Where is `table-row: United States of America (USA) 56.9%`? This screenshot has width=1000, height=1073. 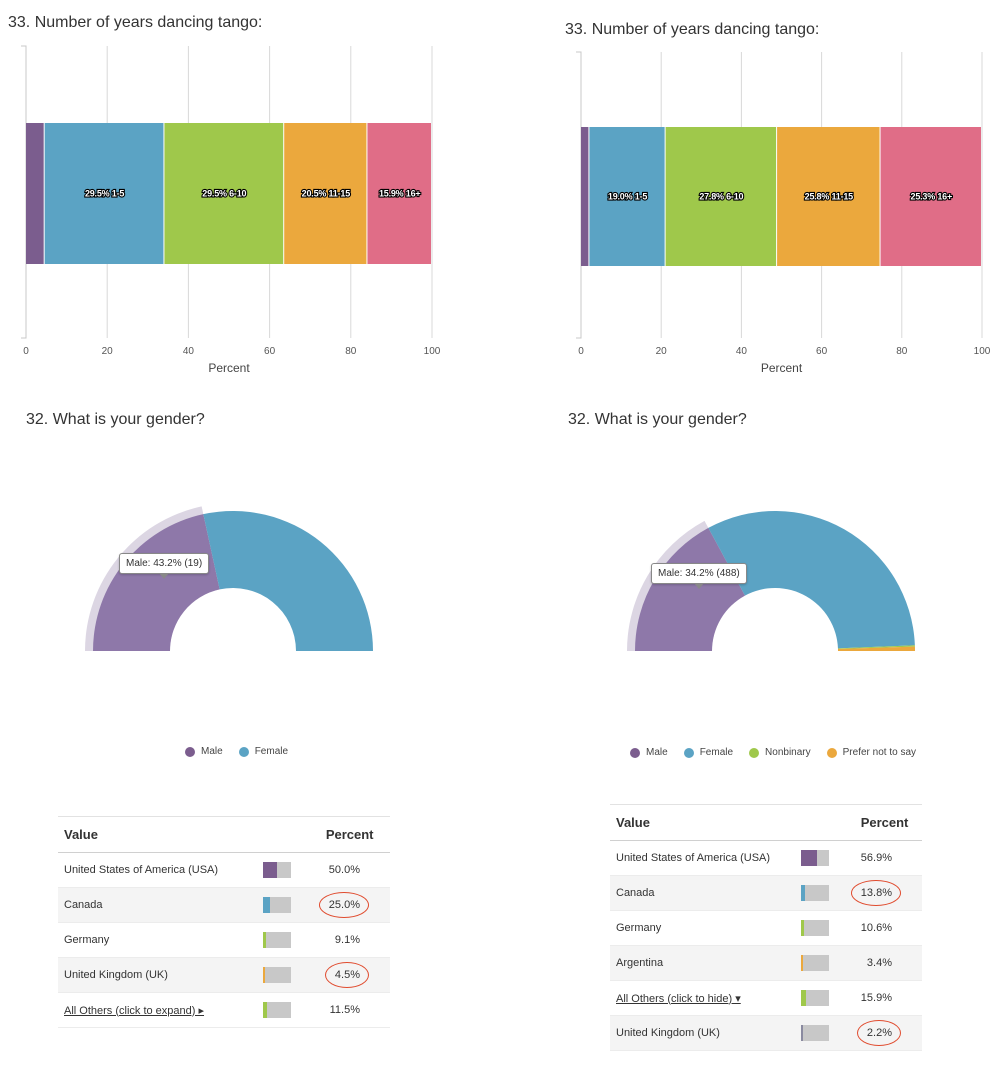 table-row: United States of America (USA) 56.9% is located at coordinates (766, 858).